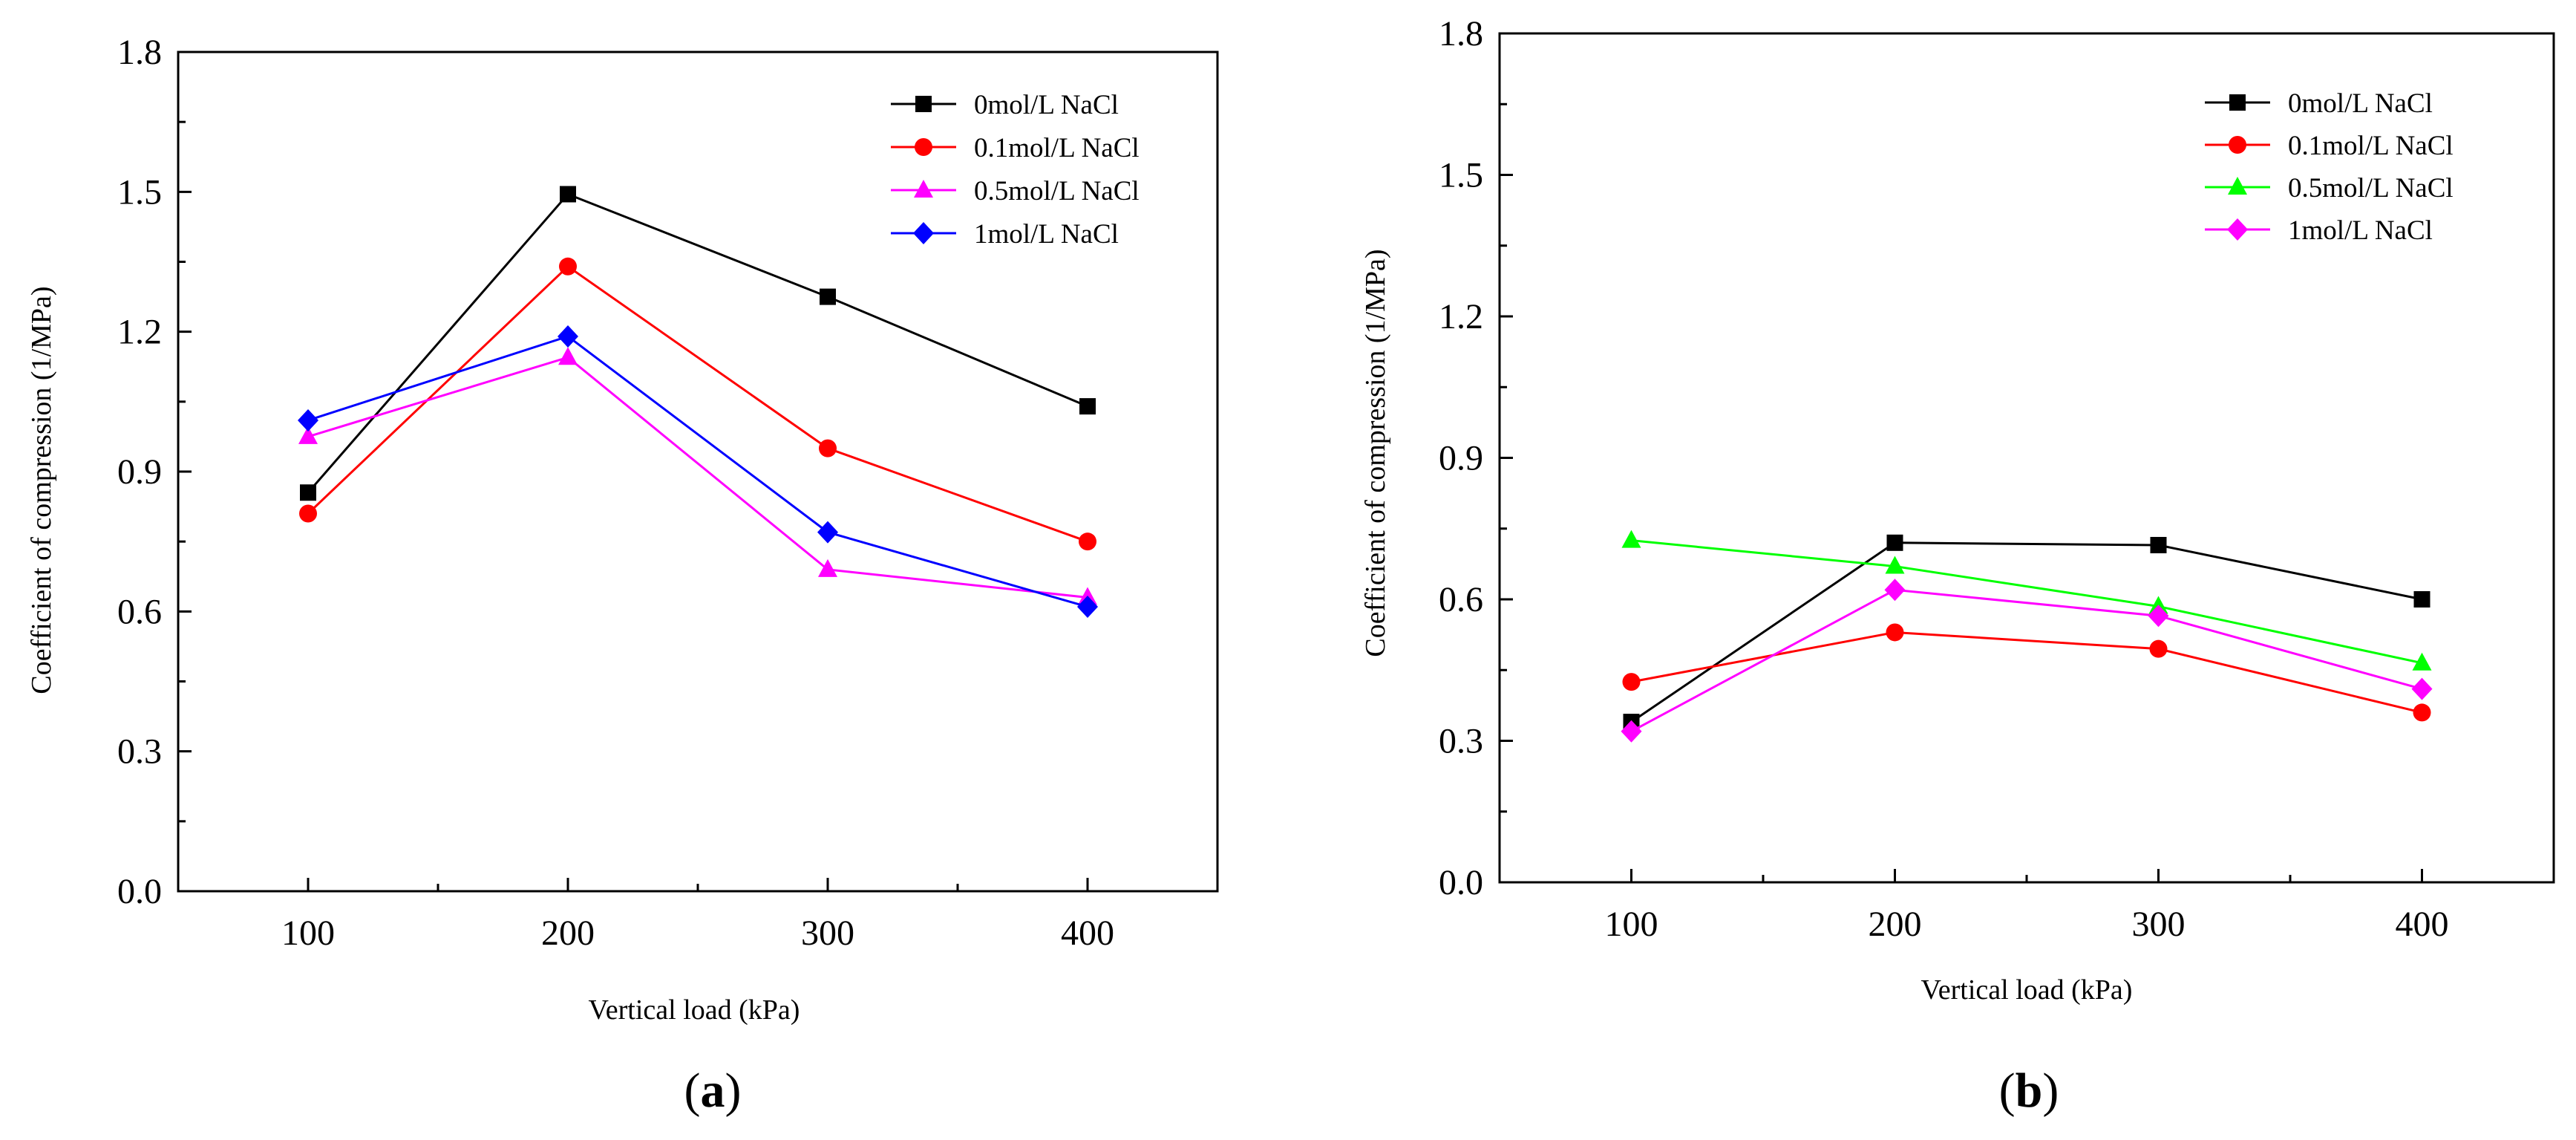  What do you see at coordinates (1895, 925) in the screenshot?
I see `panel-b-x-tick-label: 200` at bounding box center [1895, 925].